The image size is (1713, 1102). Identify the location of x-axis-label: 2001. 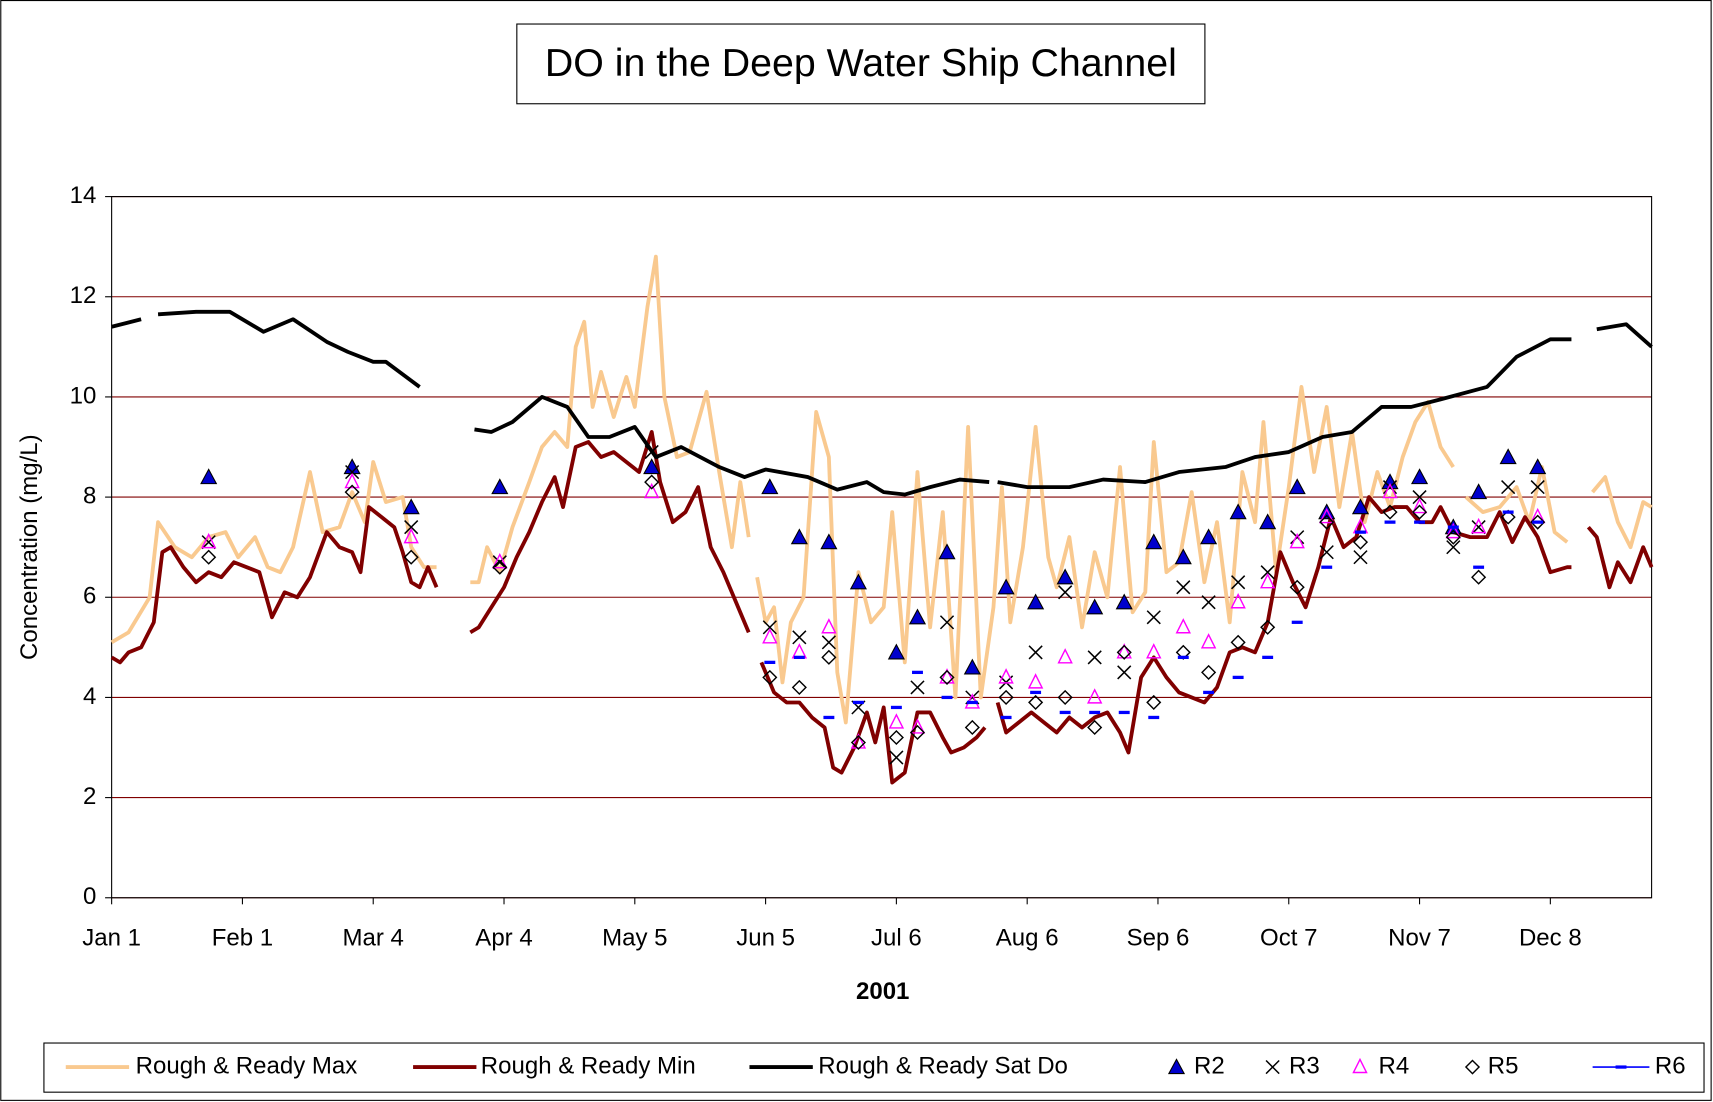
(882, 991).